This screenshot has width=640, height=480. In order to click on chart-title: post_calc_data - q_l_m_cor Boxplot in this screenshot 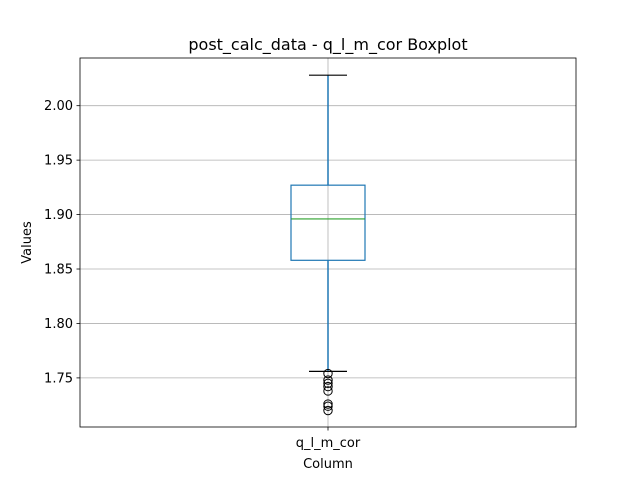, I will do `click(327, 45)`.